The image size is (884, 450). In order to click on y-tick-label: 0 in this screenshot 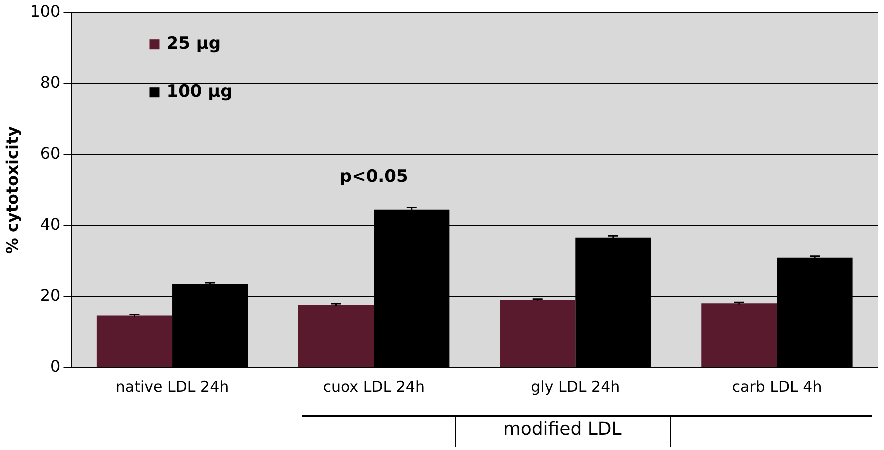, I will do `click(55, 366)`.